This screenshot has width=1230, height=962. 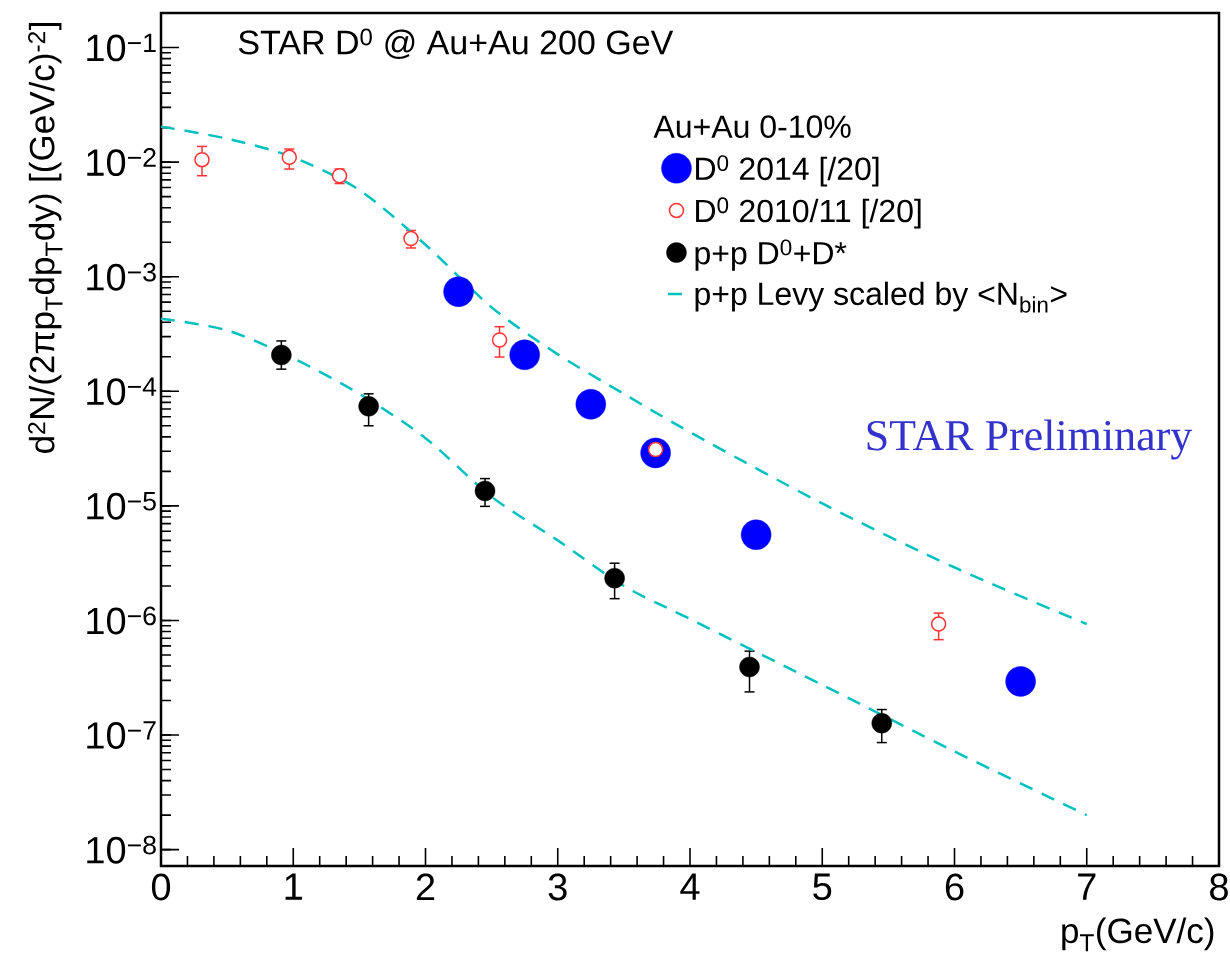 I want to click on y-tick-label: 10$^{−2}$, so click(x=121, y=162).